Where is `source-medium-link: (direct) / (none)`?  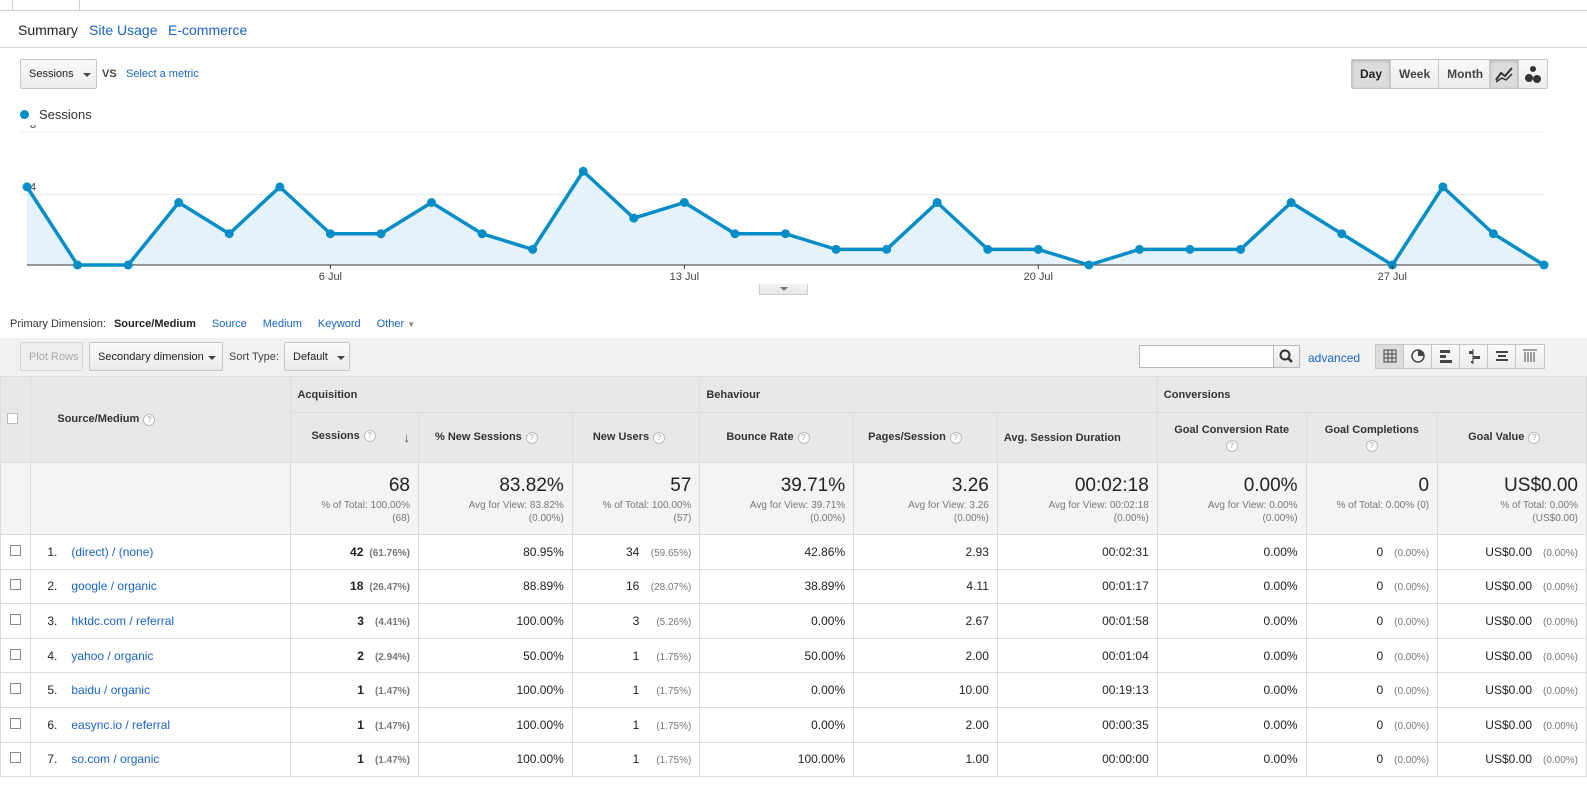
source-medium-link: (direct) / (none) is located at coordinates (112, 551).